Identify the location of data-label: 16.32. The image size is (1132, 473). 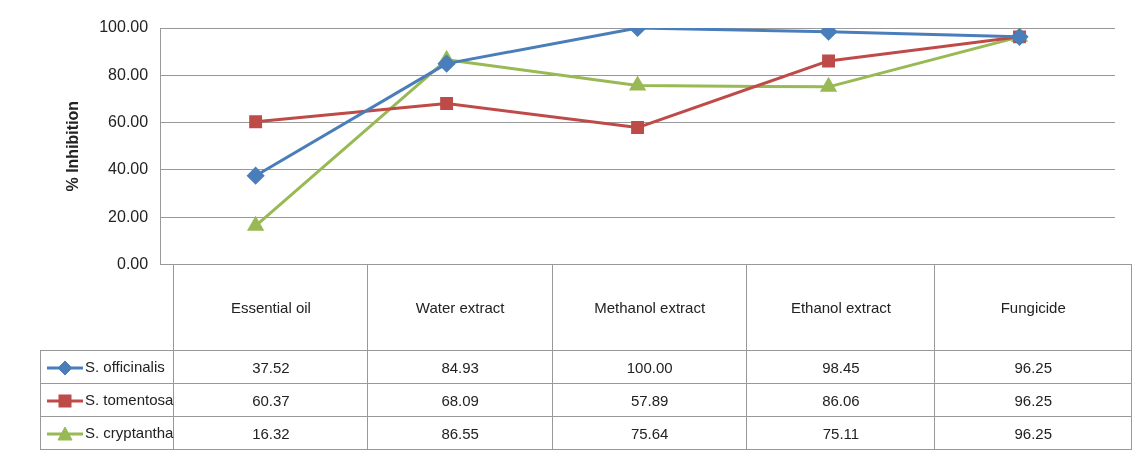
(270, 433).